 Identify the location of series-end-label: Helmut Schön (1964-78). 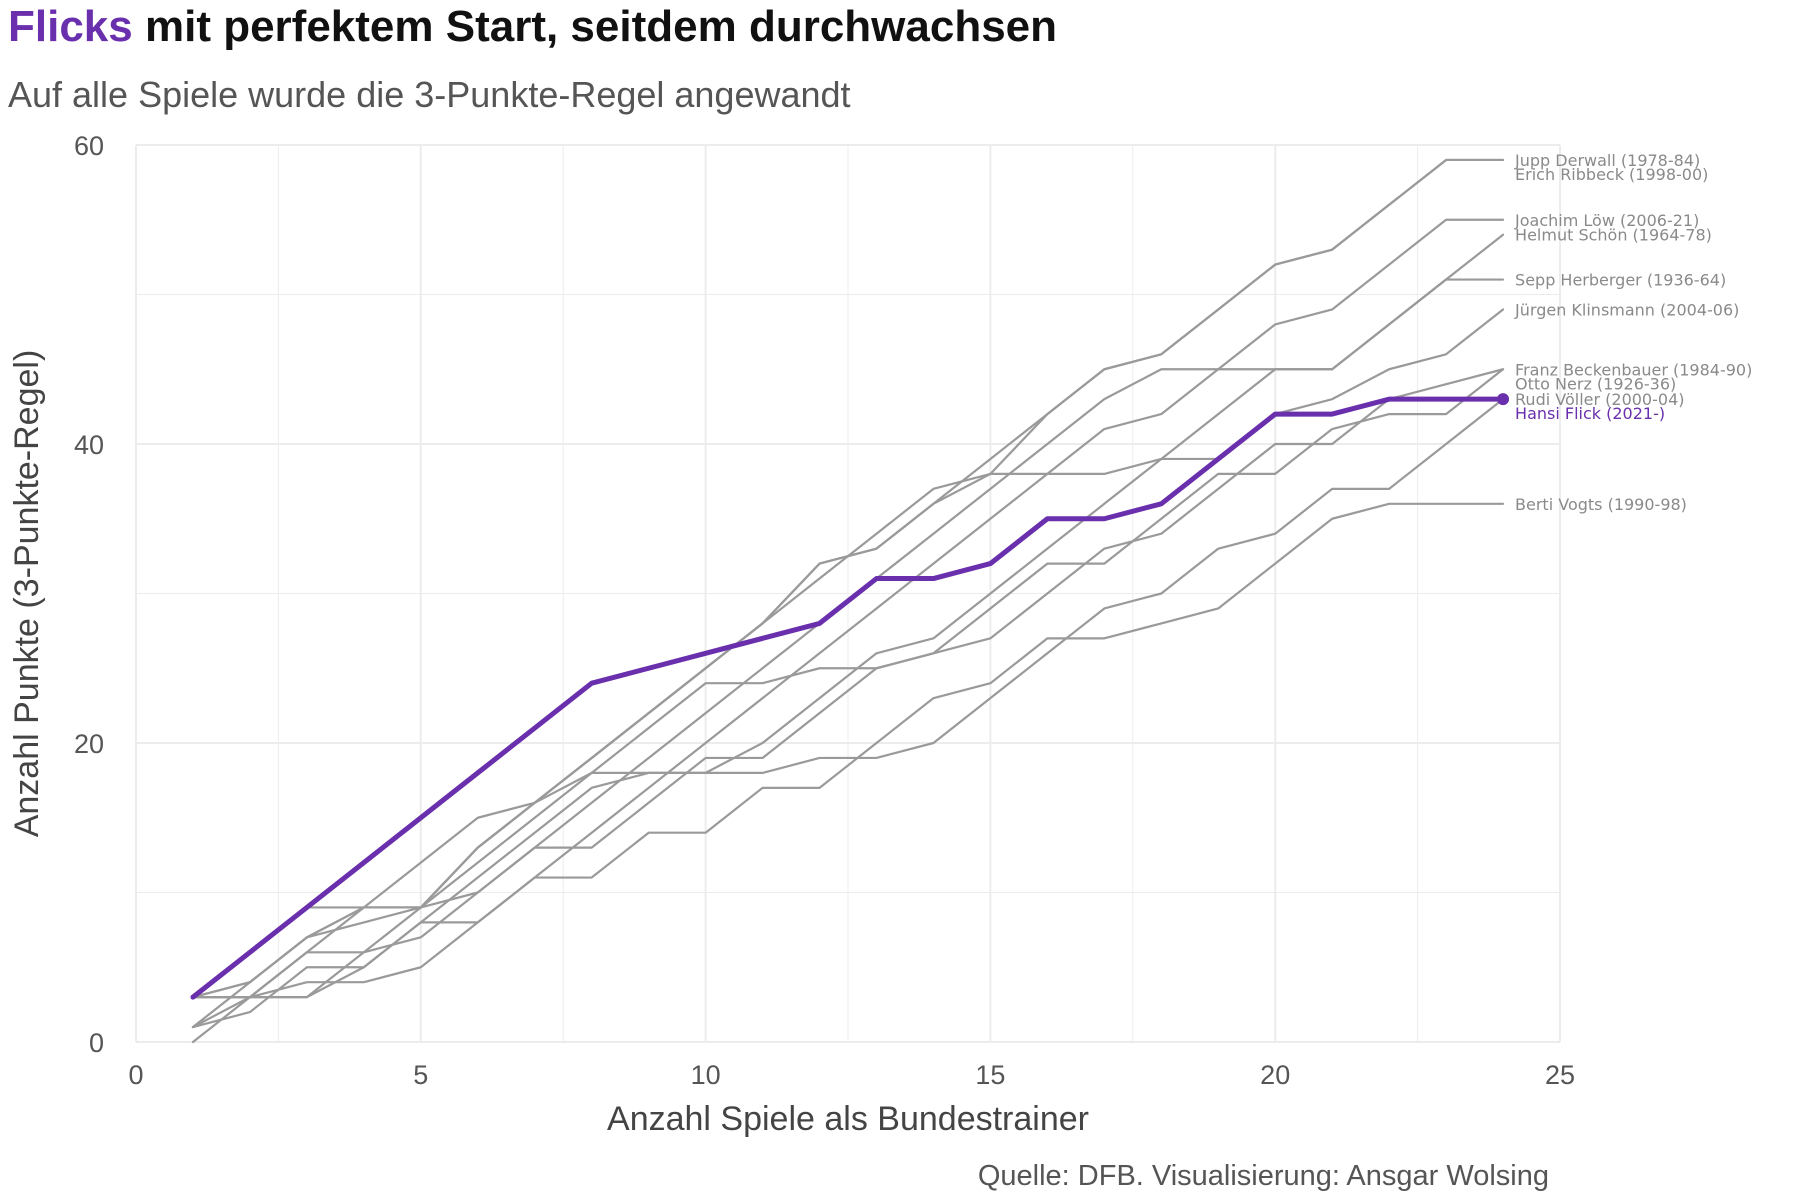
(1613, 235).